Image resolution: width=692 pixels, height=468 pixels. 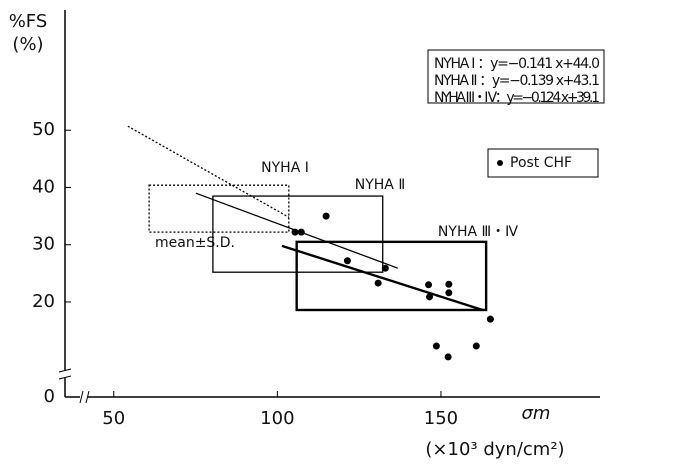 I want to click on equation: NYHA Ⅲ・Ⅳ：y=−0.124 x+39.1, so click(x=517, y=98).